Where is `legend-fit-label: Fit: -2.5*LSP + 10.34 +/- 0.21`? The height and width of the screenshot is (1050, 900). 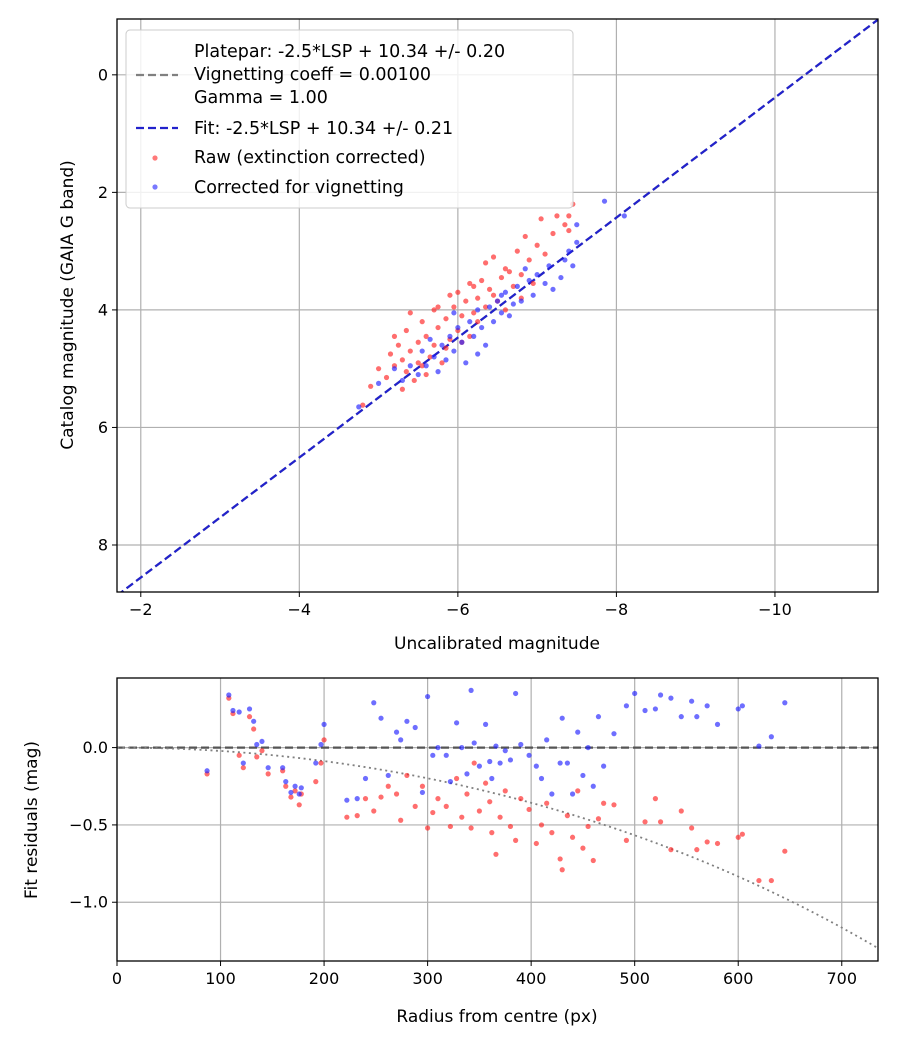
legend-fit-label: Fit: -2.5*LSP + 10.34 +/- 0.21 is located at coordinates (323, 129).